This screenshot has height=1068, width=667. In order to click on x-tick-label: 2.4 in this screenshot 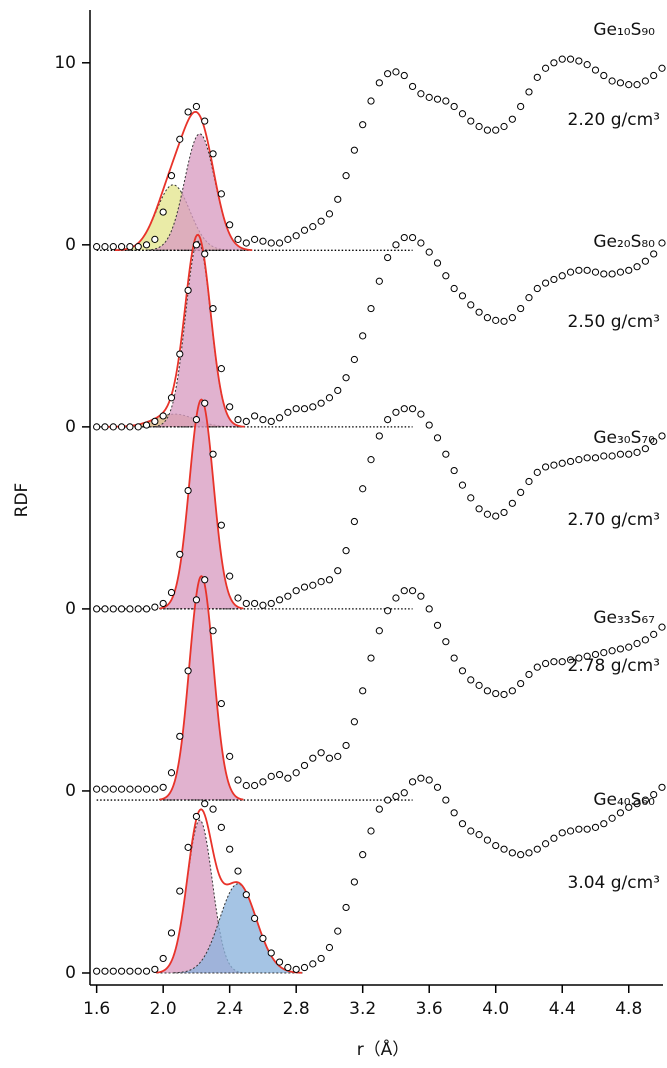, I will do `click(229, 1009)`.